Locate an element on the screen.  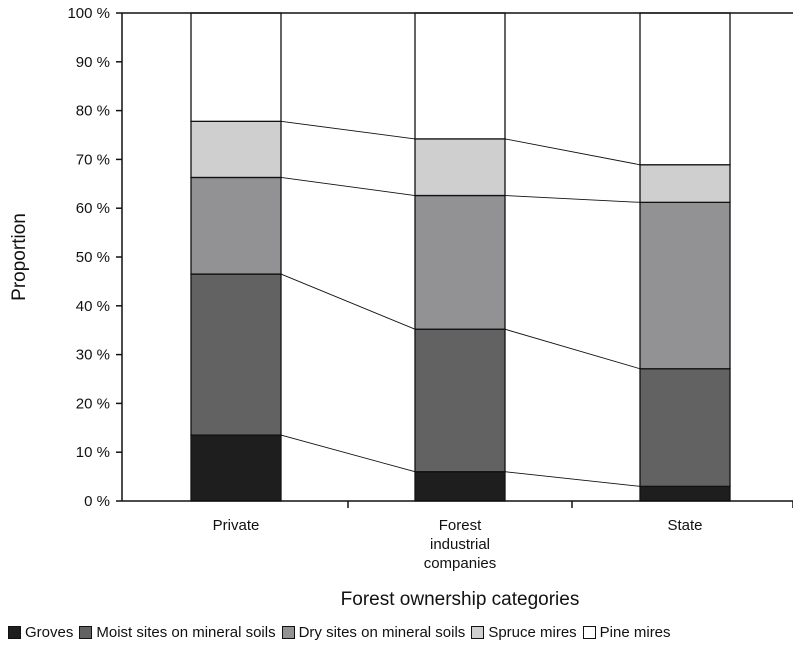
y-tick-label: 40 % is located at coordinates (93, 306).